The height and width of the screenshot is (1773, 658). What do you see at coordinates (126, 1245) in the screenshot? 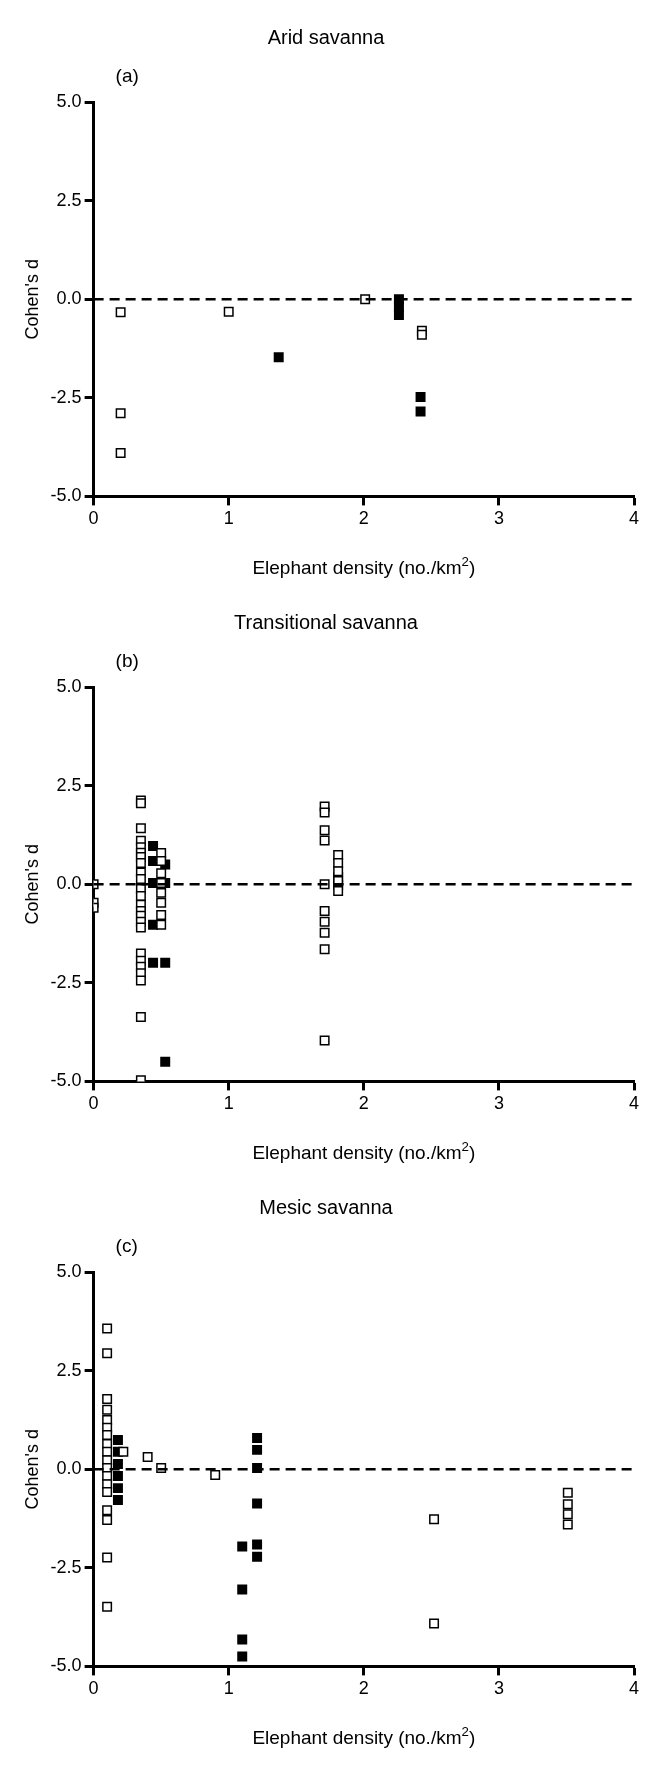
I see `text: (c)` at bounding box center [126, 1245].